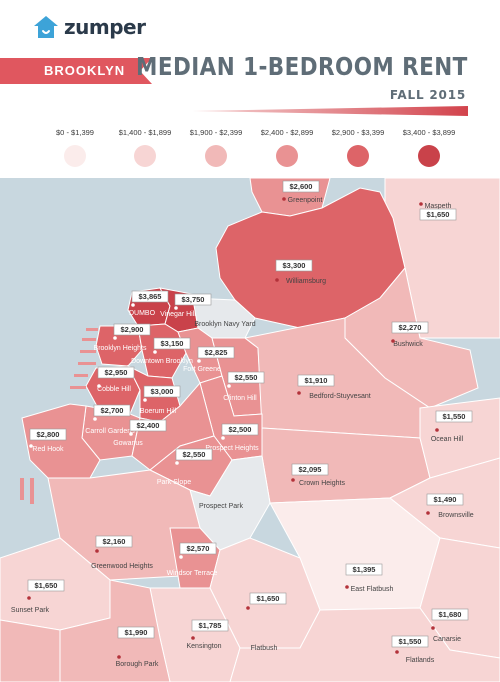 This screenshot has height=682, width=500. I want to click on price-tag: $1,680, so click(450, 619).